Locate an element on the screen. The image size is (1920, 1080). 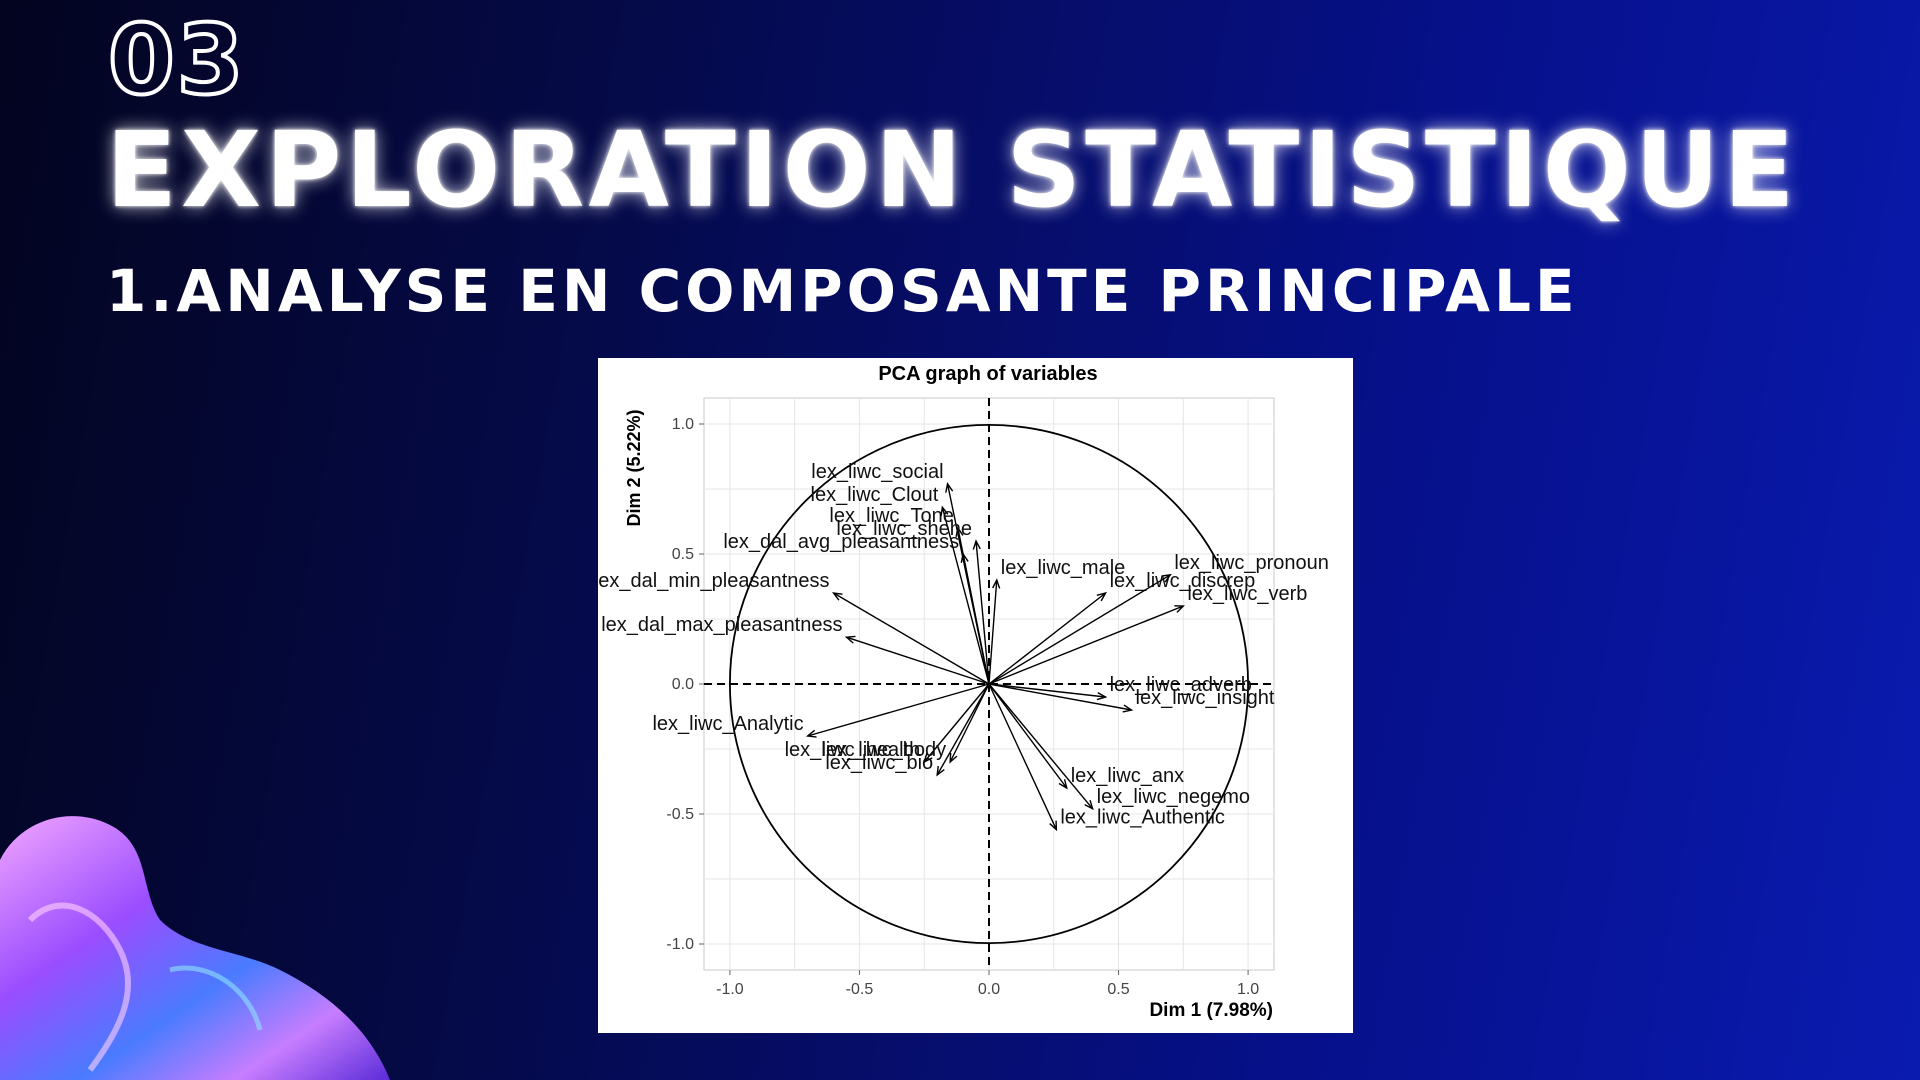
variable-label: lex_liwc_Authentic is located at coordinates (1142, 818).